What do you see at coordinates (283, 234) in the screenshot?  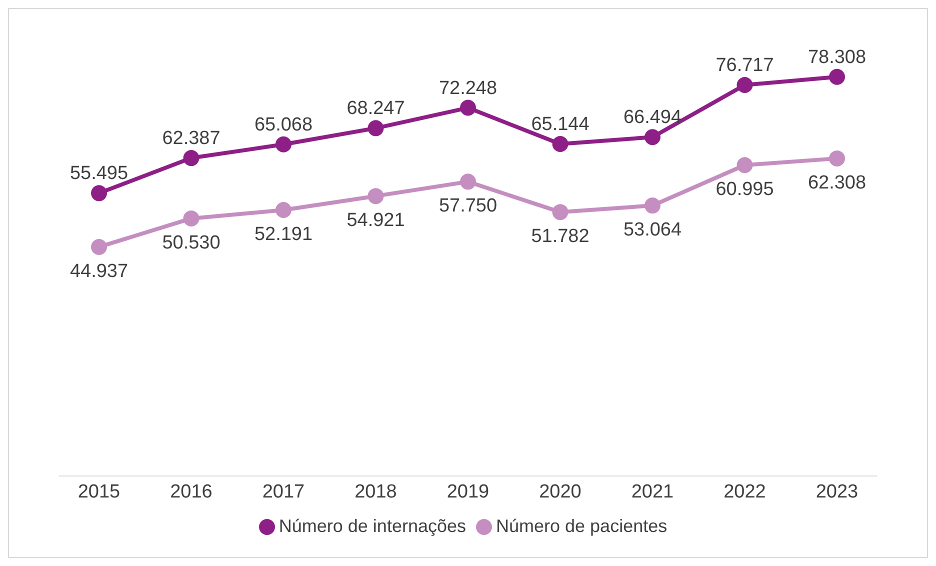 I see `data-label: 52.191` at bounding box center [283, 234].